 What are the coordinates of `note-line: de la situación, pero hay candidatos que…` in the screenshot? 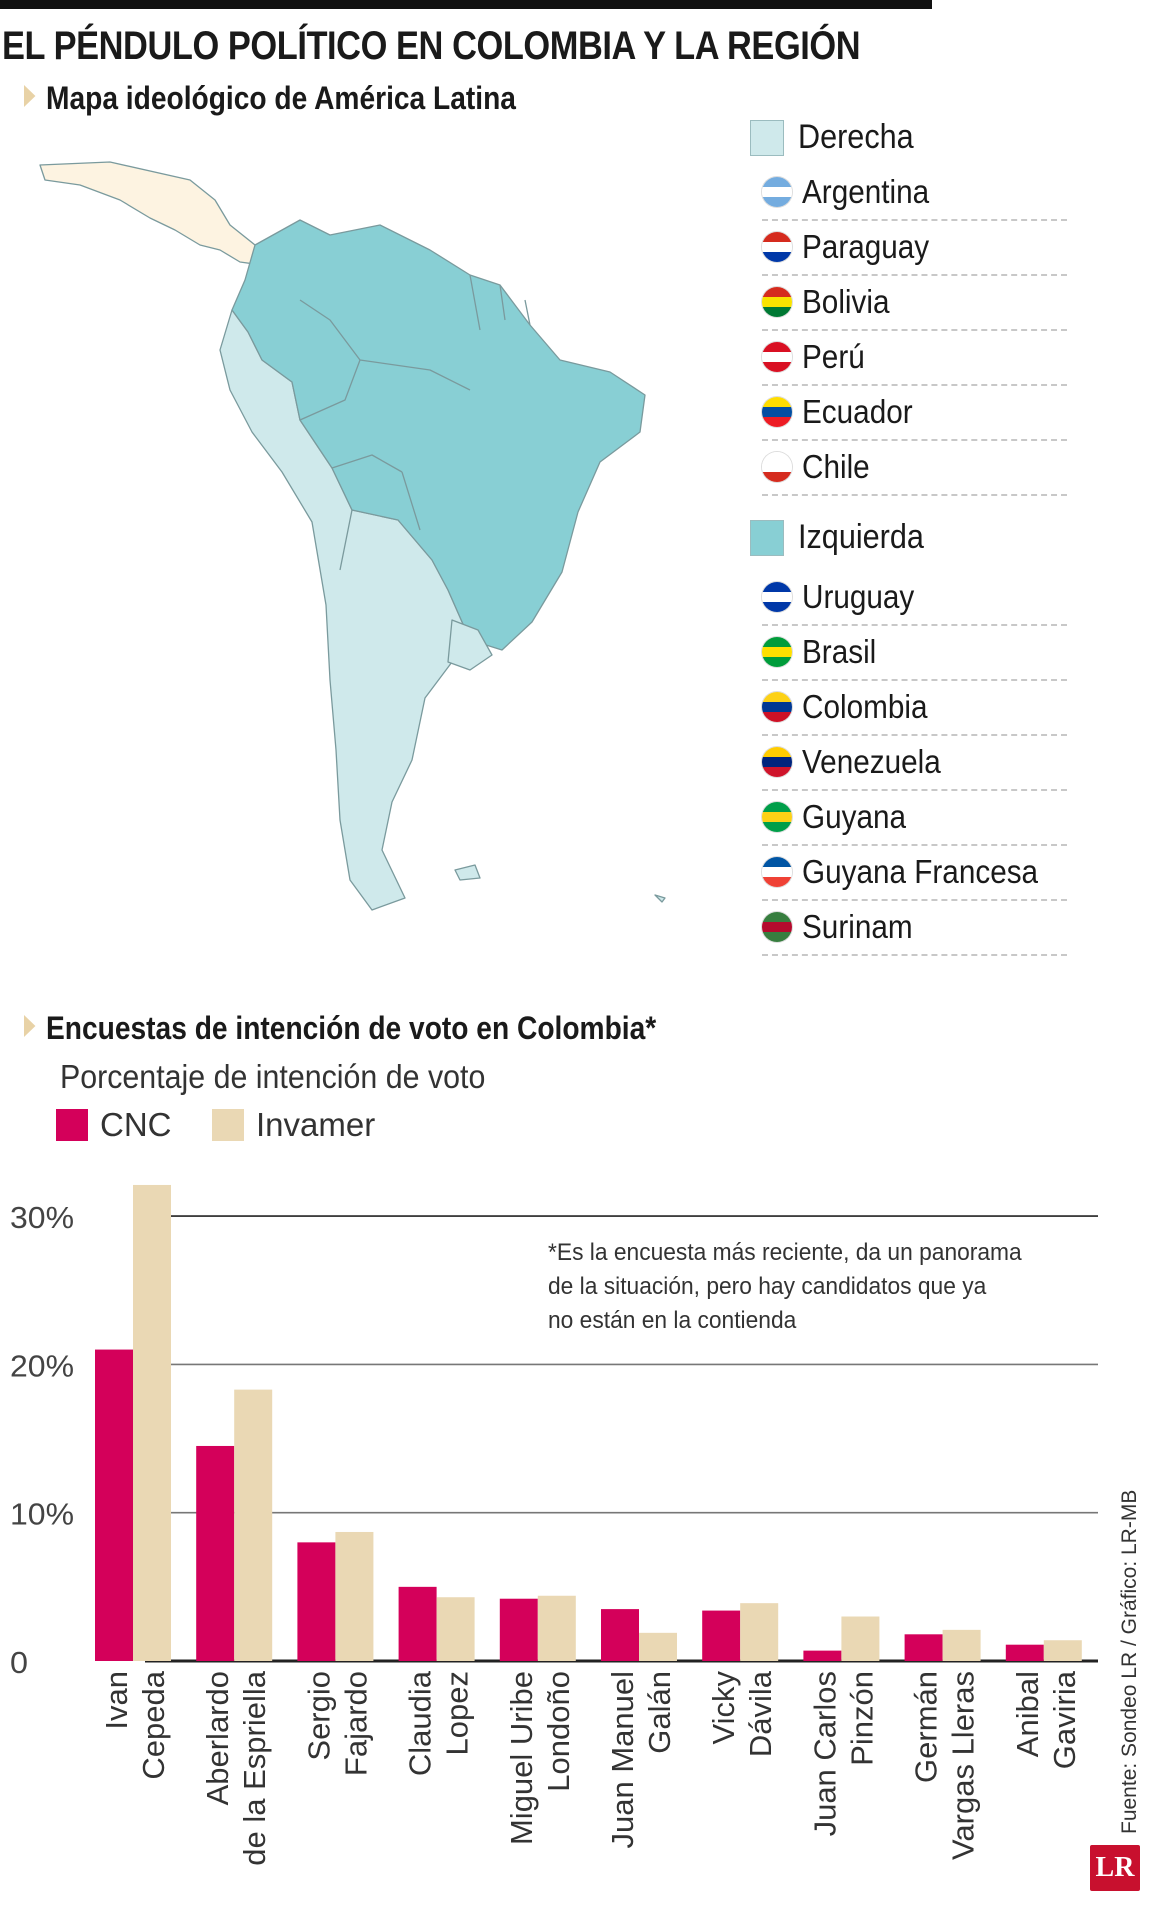 It's located at (767, 1286).